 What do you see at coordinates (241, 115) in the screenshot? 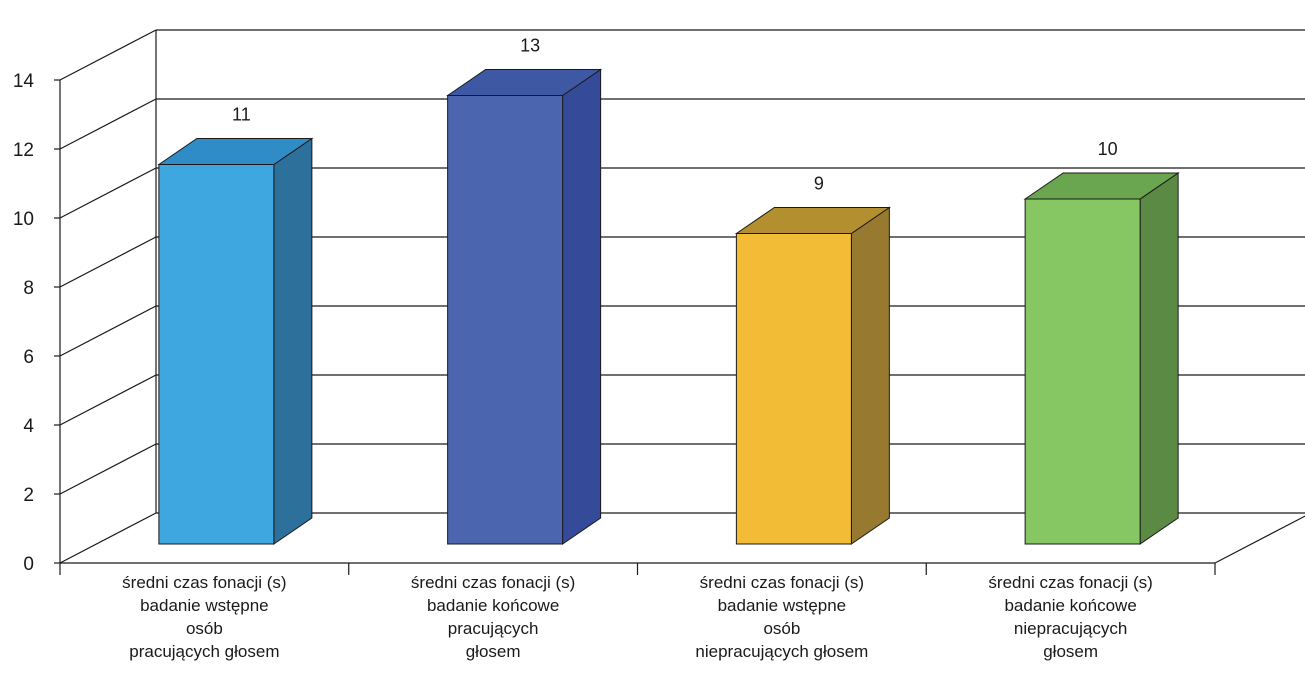
I see `value-label: 11` at bounding box center [241, 115].